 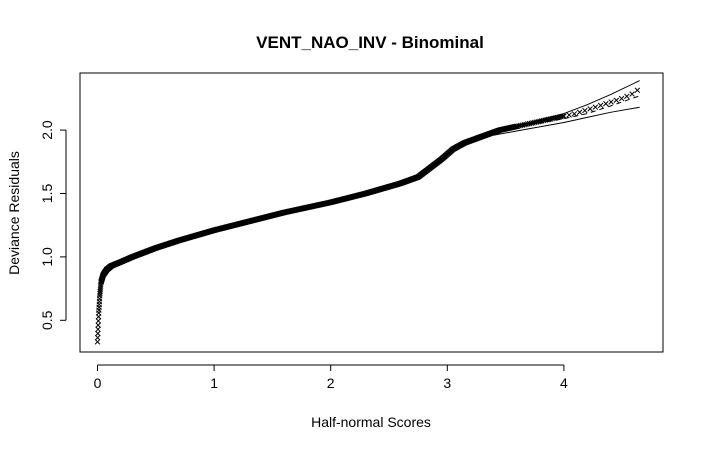 I want to click on x-axis-label: Half-normal Scores, so click(x=371, y=422).